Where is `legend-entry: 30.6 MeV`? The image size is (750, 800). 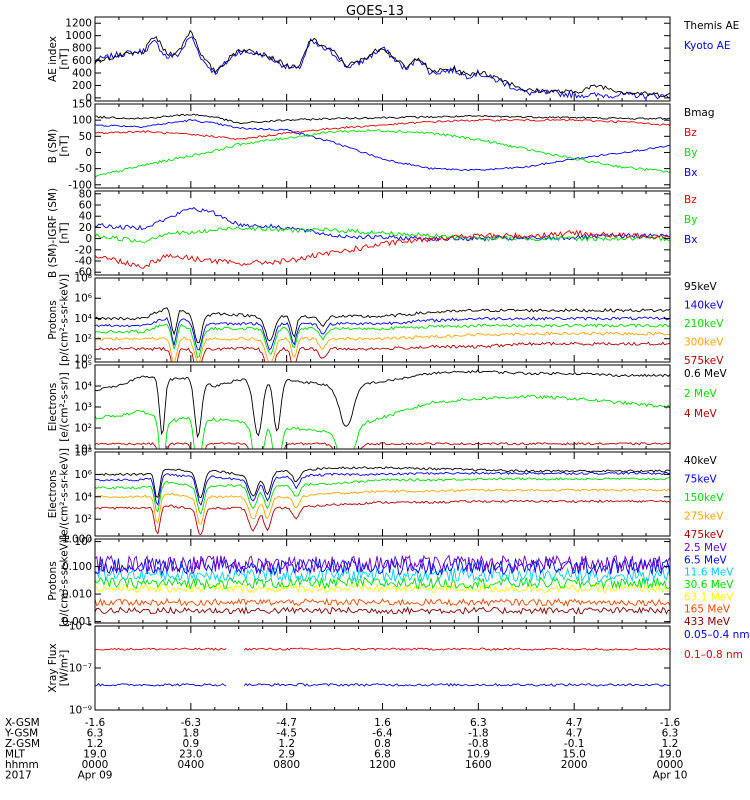 legend-entry: 30.6 MeV is located at coordinates (709, 585).